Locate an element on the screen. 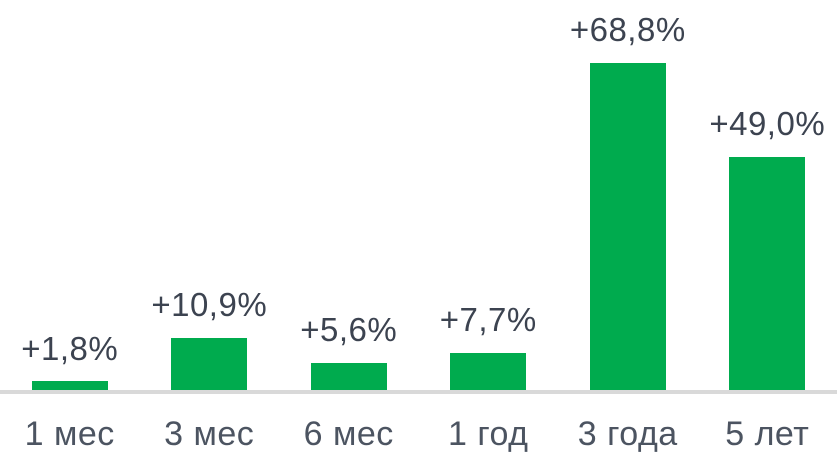 The height and width of the screenshot is (459, 837). value-label: +68,8% is located at coordinates (627, 30).